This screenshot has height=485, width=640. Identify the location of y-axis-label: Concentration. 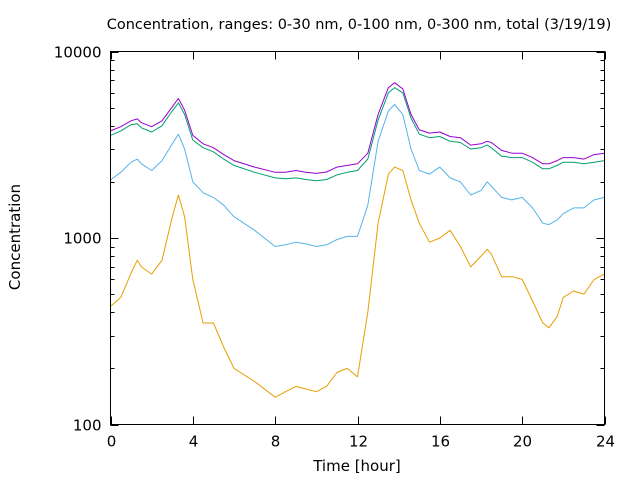
(15, 237).